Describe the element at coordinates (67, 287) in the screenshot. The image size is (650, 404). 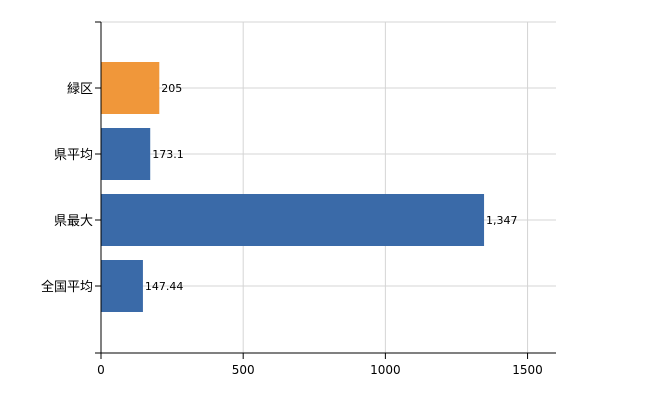
I see `category-label: 全国平均` at that location.